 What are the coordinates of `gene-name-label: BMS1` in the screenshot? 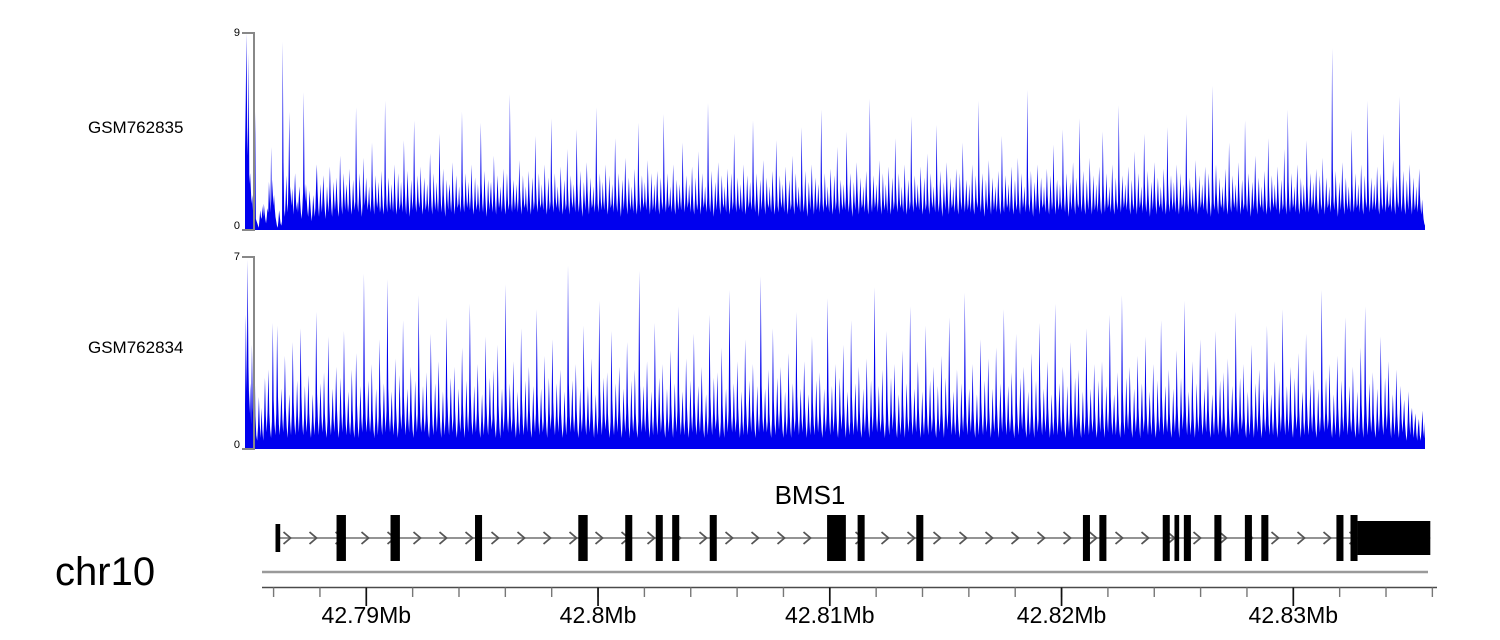 It's located at (810, 495).